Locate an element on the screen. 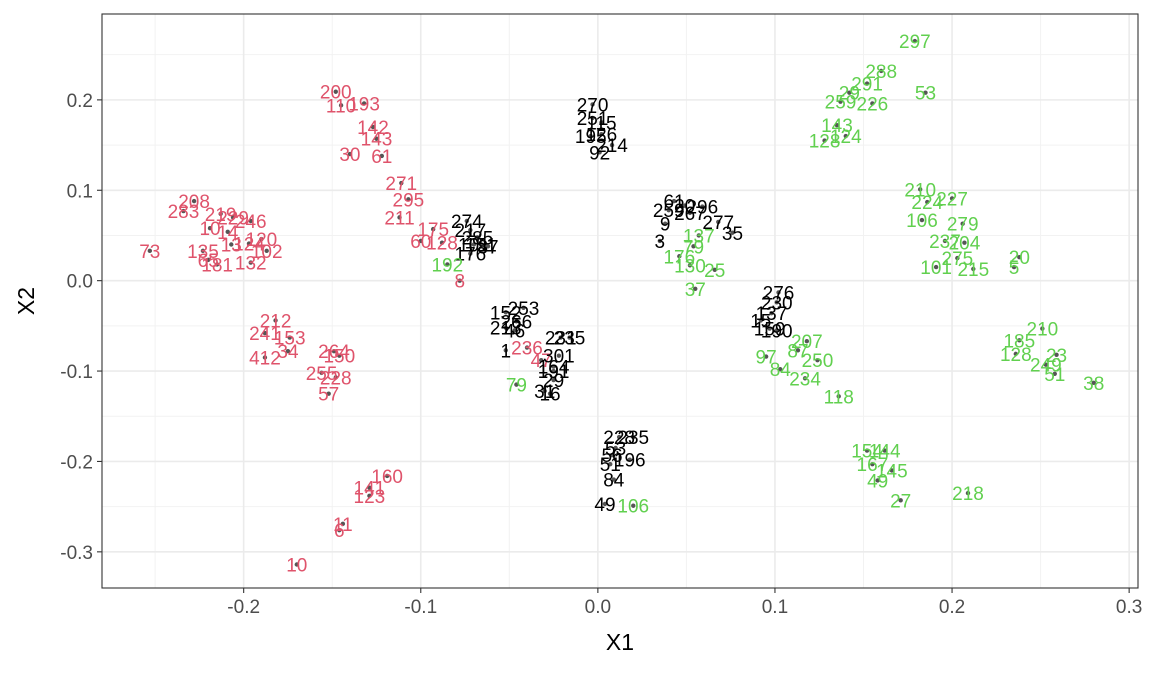 This screenshot has height=677, width=1152. point-label: 135 is located at coordinates (203, 252).